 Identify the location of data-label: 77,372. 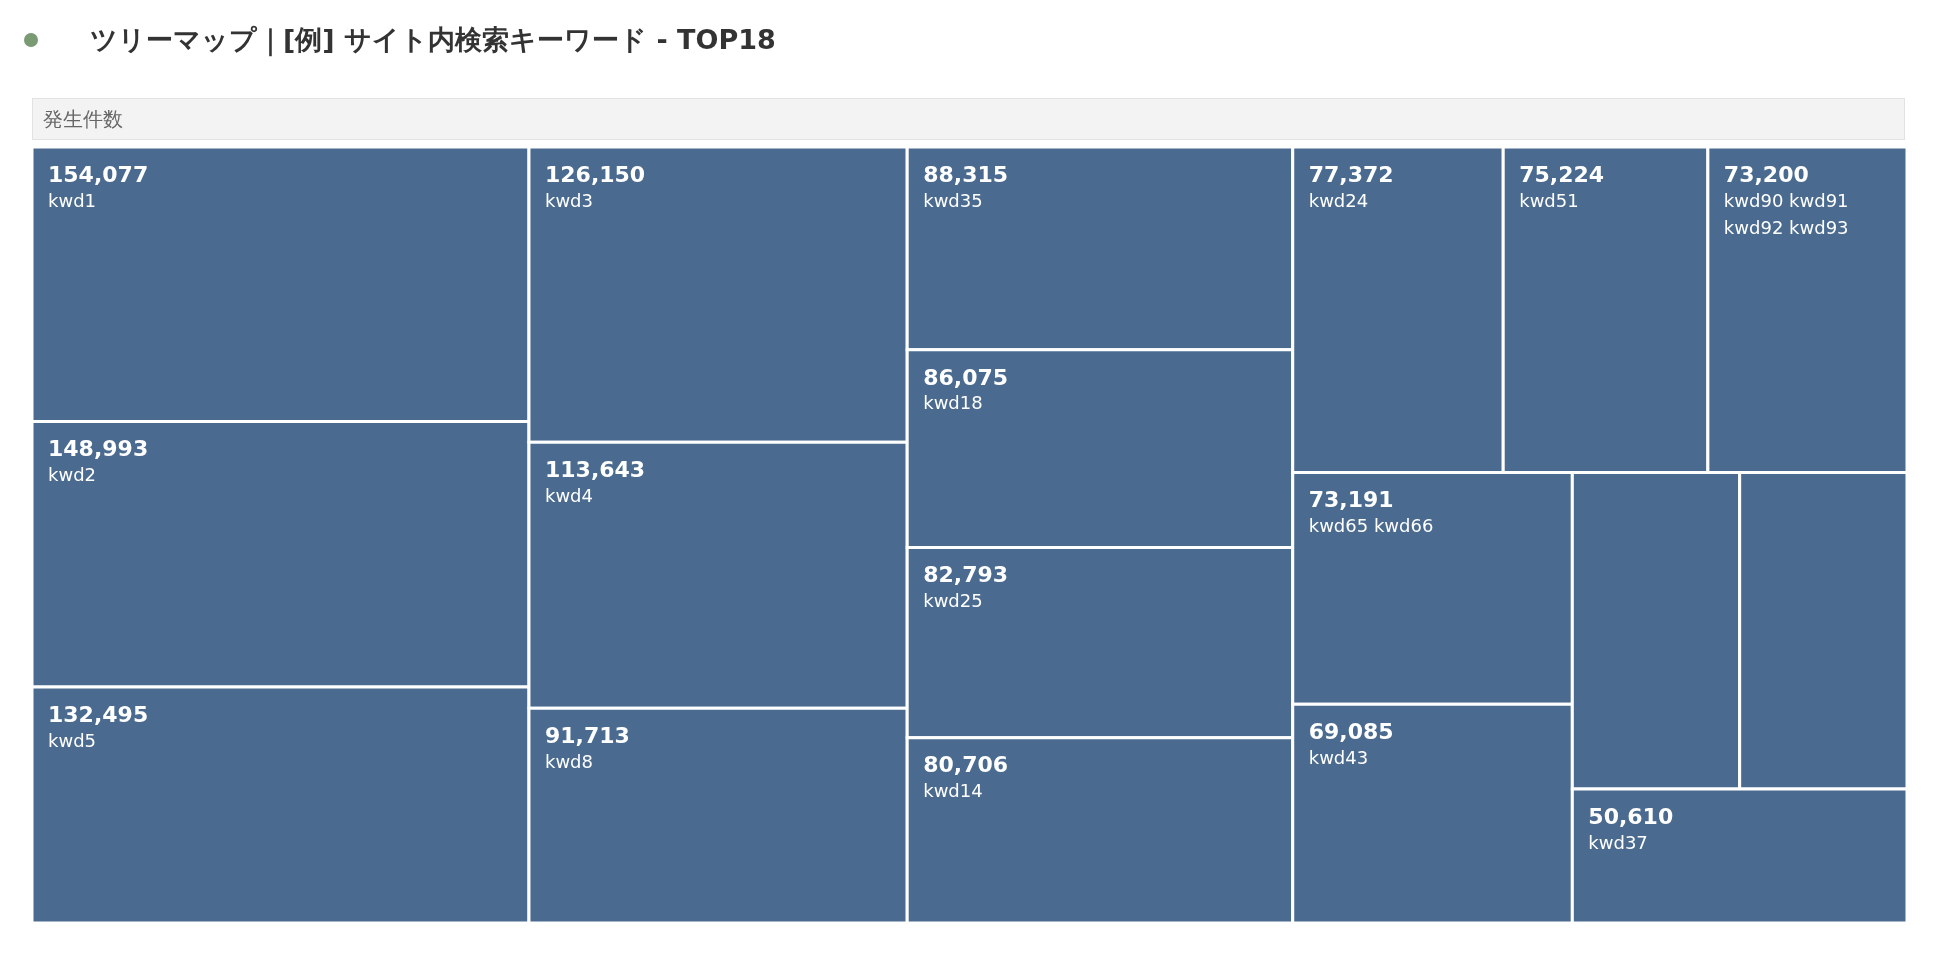
(1351, 174).